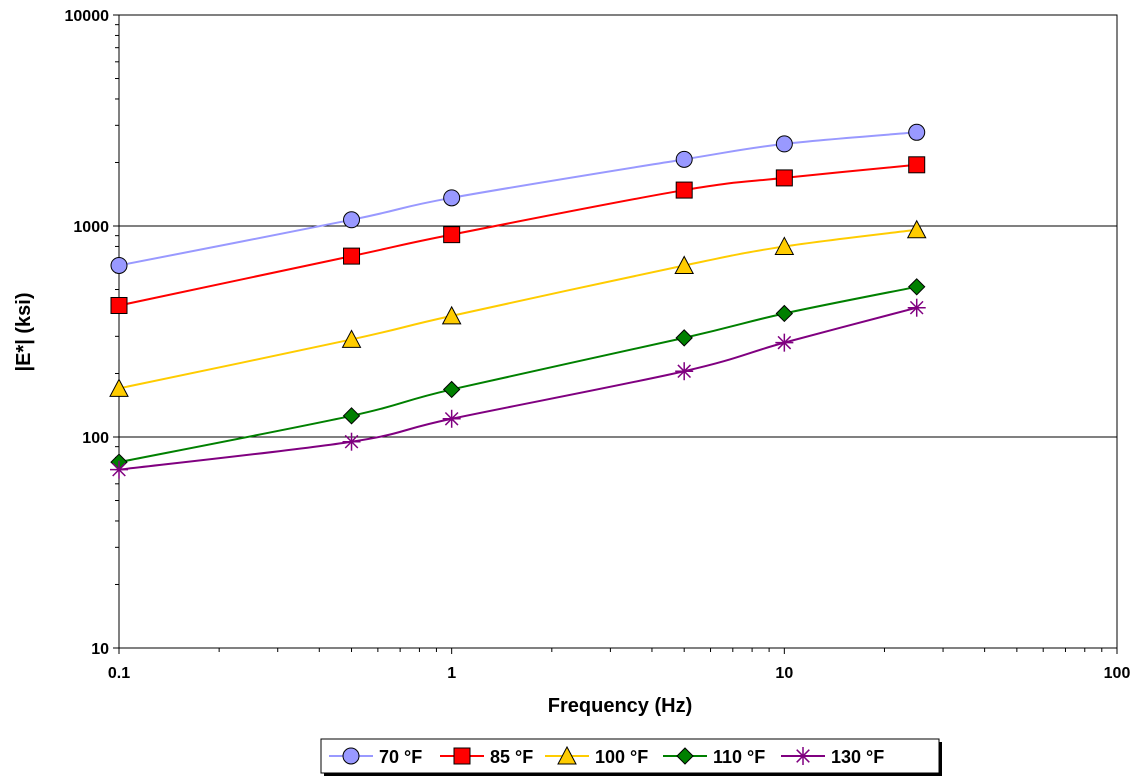 The image size is (1141, 783). Describe the element at coordinates (400, 757) in the screenshot. I see `legend-label: 70 °F` at that location.